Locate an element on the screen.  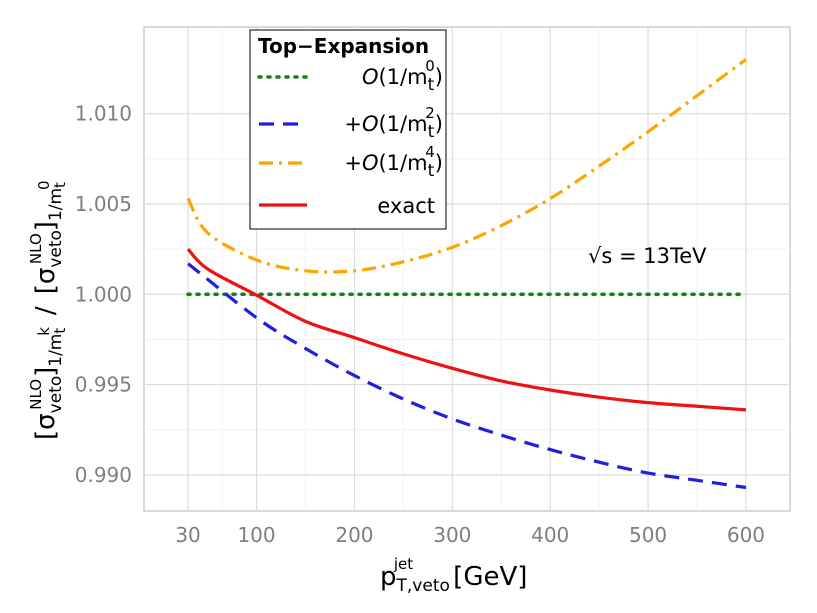
y-tick-label: 0.995 is located at coordinates (103, 385).